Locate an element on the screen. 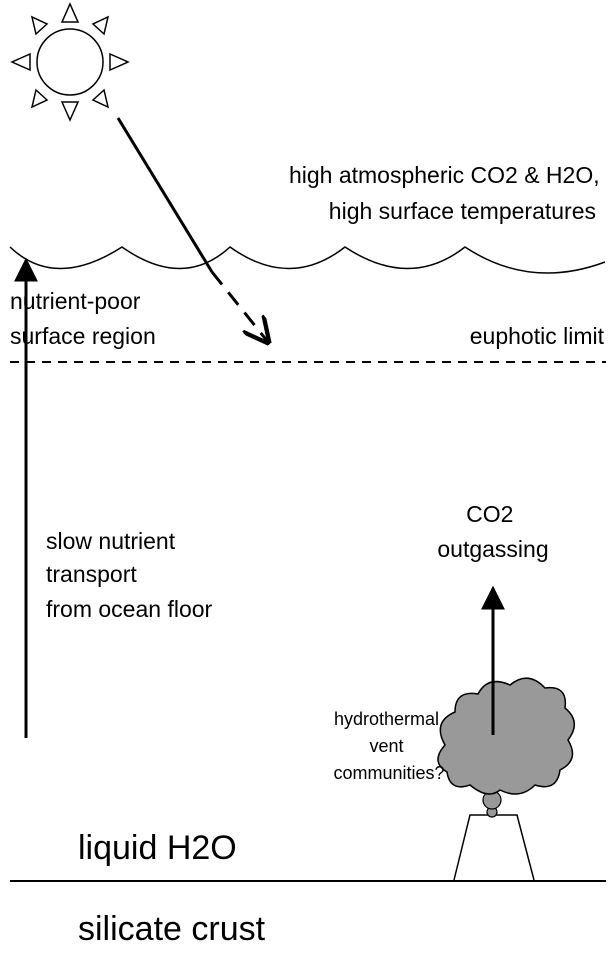  vent-chimney is located at coordinates (494, 847).